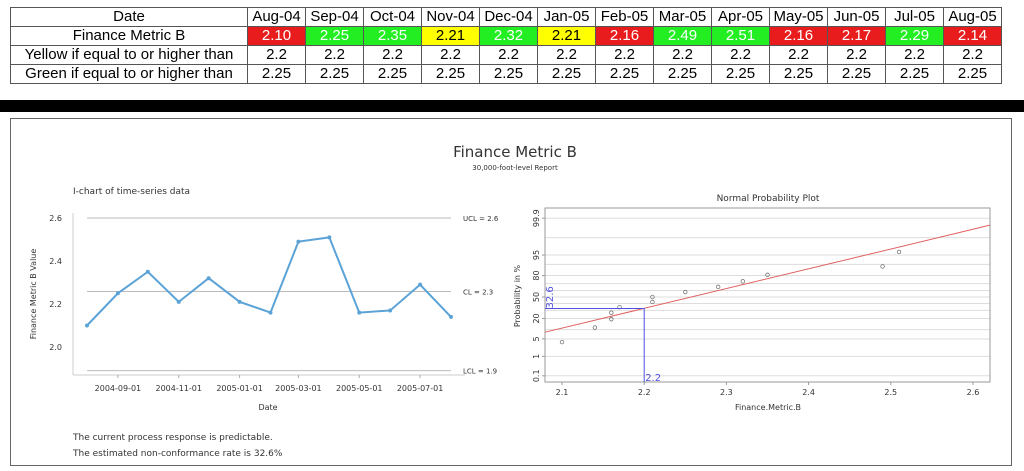 Image resolution: width=1024 pixels, height=471 pixels. What do you see at coordinates (767, 278) in the screenshot?
I see `npp-fit-line` at bounding box center [767, 278].